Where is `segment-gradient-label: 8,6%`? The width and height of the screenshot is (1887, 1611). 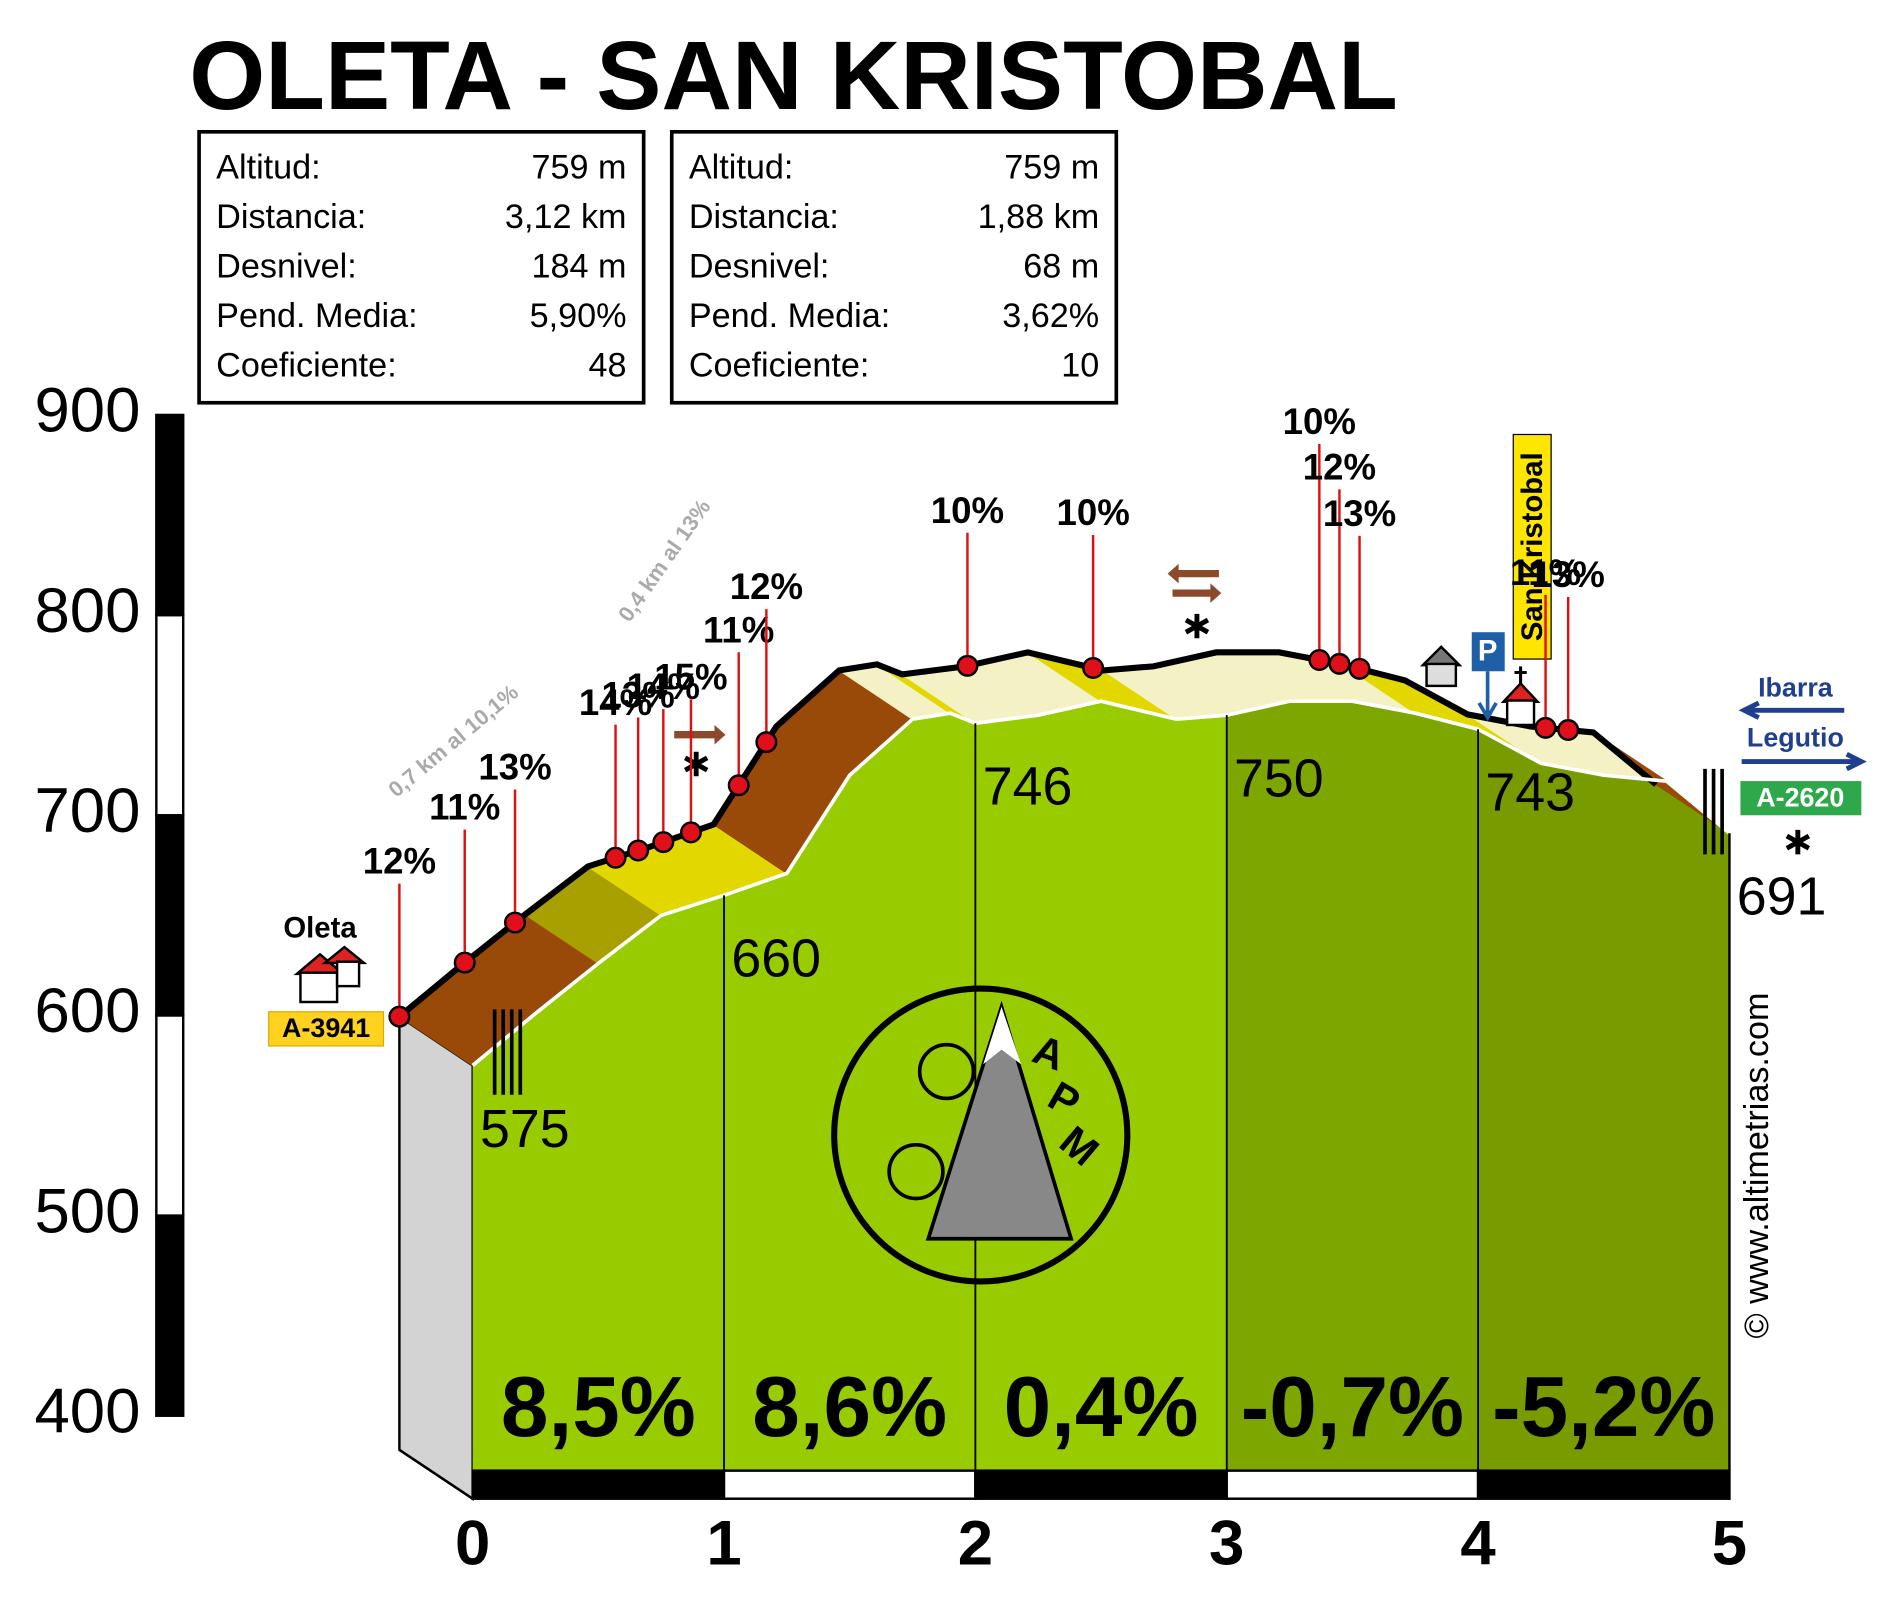 segment-gradient-label: 8,6% is located at coordinates (849, 1407).